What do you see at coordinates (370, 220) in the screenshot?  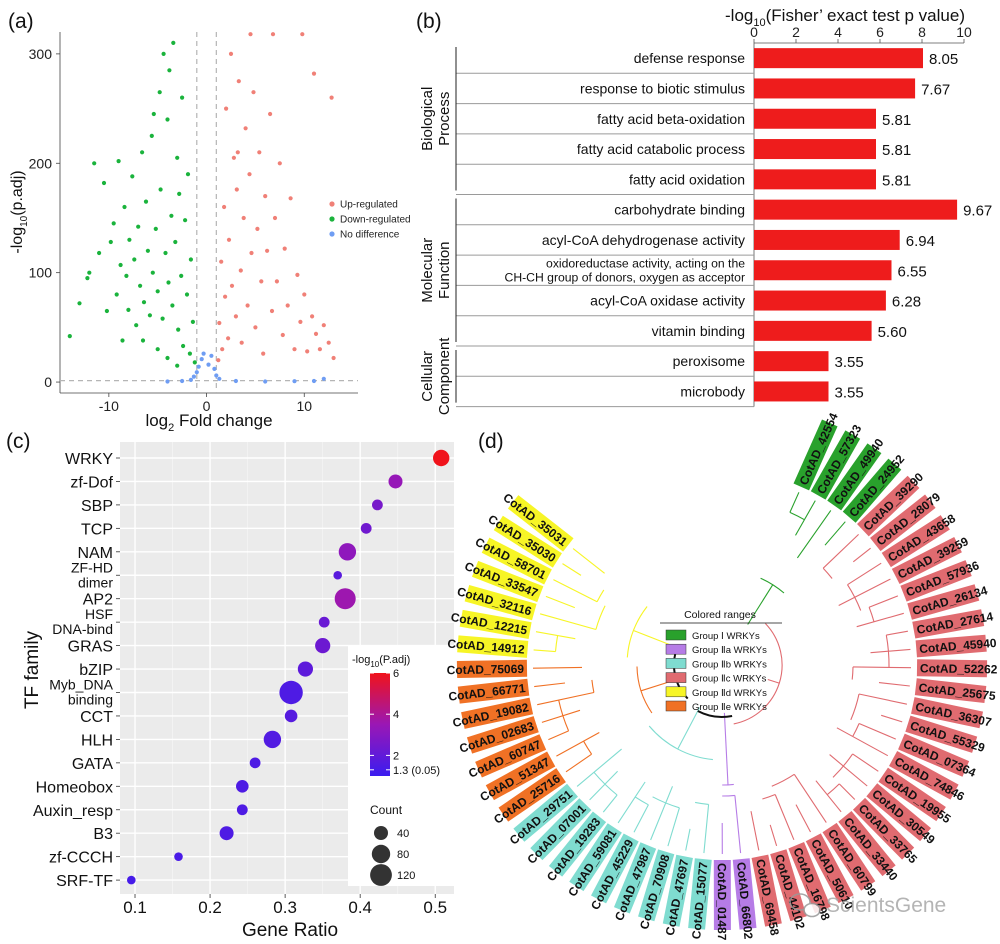 I see `volcano-legend: Up-regulated Down-regulated No difference` at bounding box center [370, 220].